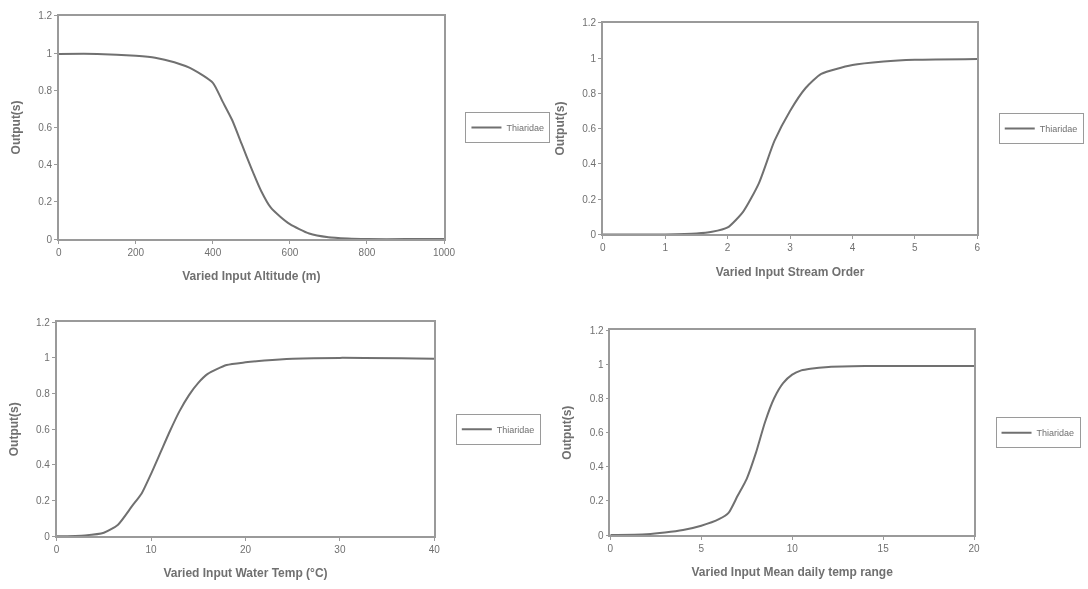 This screenshot has height=589, width=1088. I want to click on x-axis-title: Varied Input Stream Order, so click(790, 271).